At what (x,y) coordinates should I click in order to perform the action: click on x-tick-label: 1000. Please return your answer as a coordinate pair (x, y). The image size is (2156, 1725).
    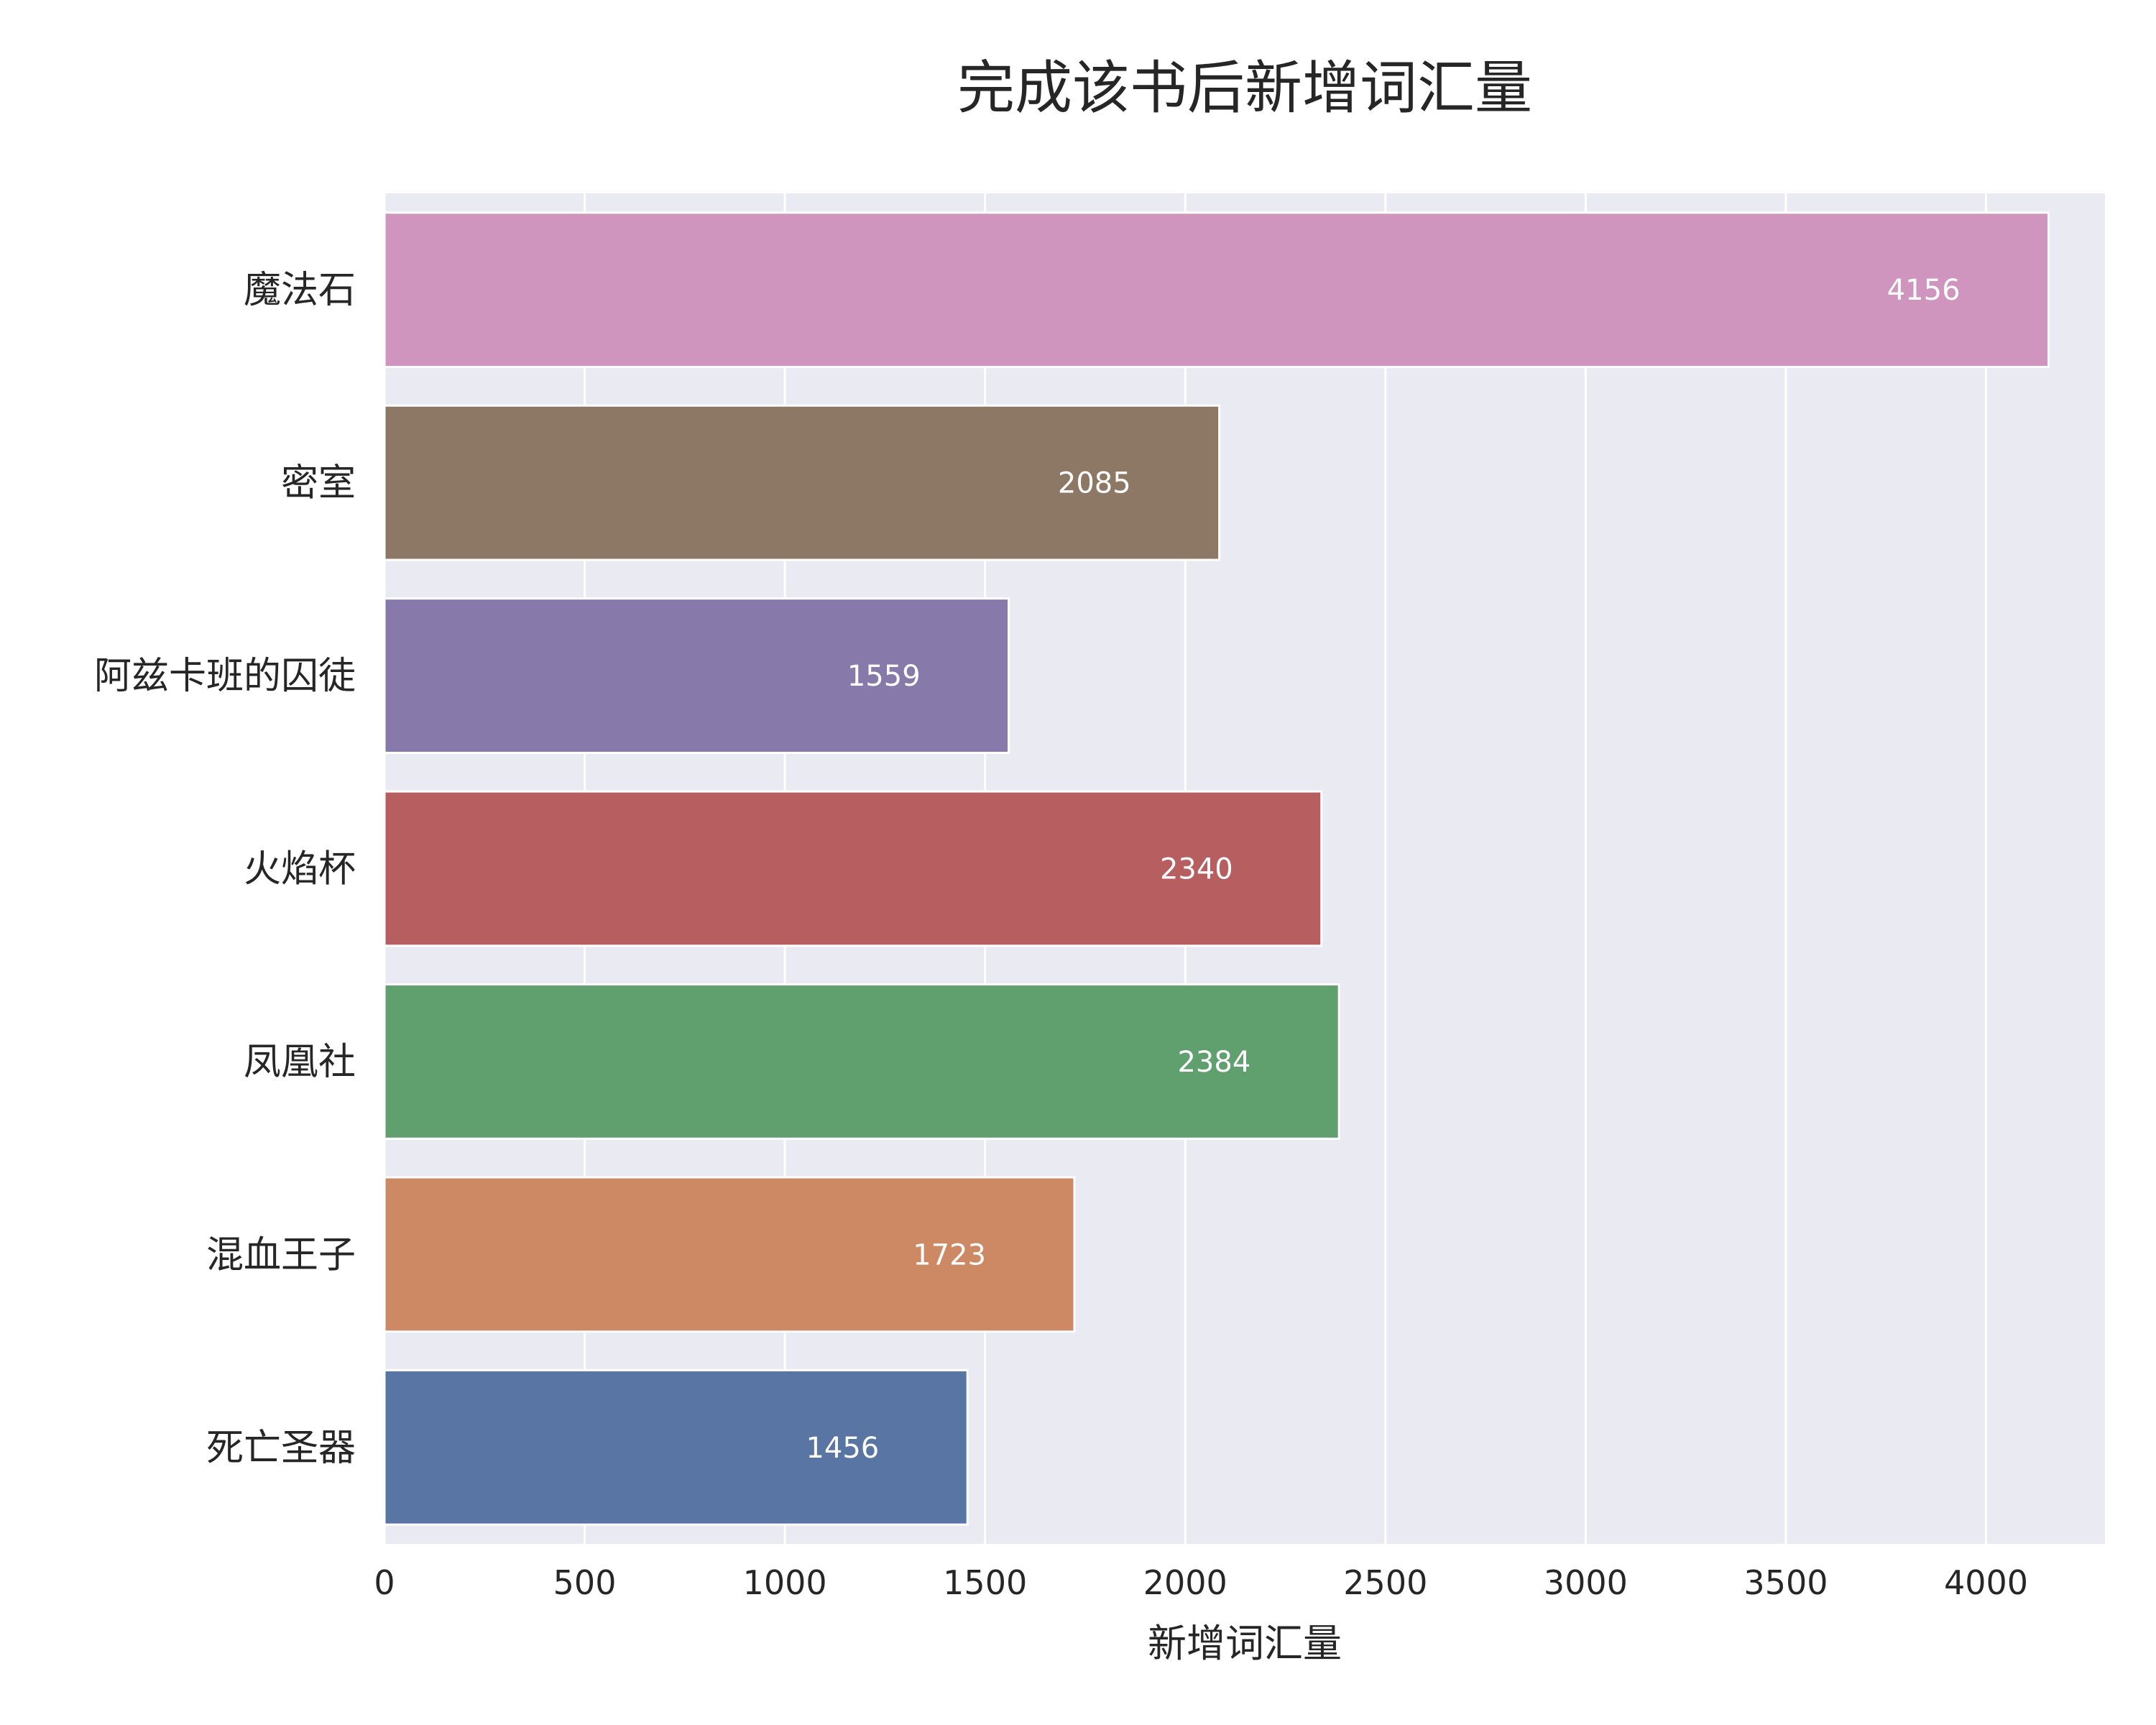
    Looking at the image, I should click on (785, 1582).